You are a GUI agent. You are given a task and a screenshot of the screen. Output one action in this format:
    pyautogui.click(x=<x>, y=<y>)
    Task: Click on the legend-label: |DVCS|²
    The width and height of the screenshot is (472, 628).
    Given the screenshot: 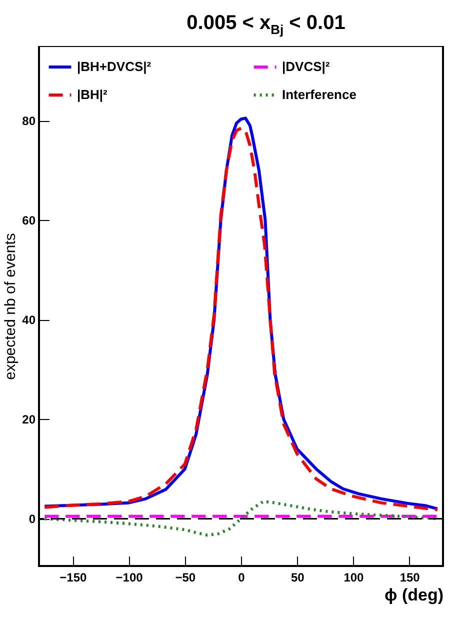 What is the action you would take?
    pyautogui.click(x=306, y=66)
    